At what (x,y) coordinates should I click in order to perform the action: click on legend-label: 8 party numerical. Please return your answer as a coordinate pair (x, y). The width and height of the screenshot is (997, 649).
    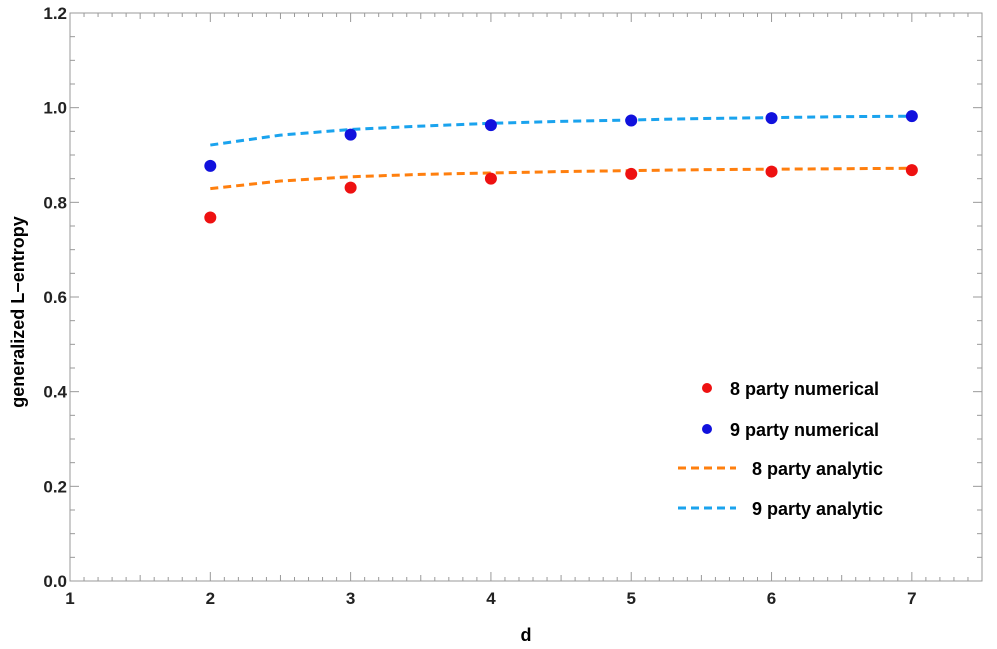
    Looking at the image, I should click on (804, 389).